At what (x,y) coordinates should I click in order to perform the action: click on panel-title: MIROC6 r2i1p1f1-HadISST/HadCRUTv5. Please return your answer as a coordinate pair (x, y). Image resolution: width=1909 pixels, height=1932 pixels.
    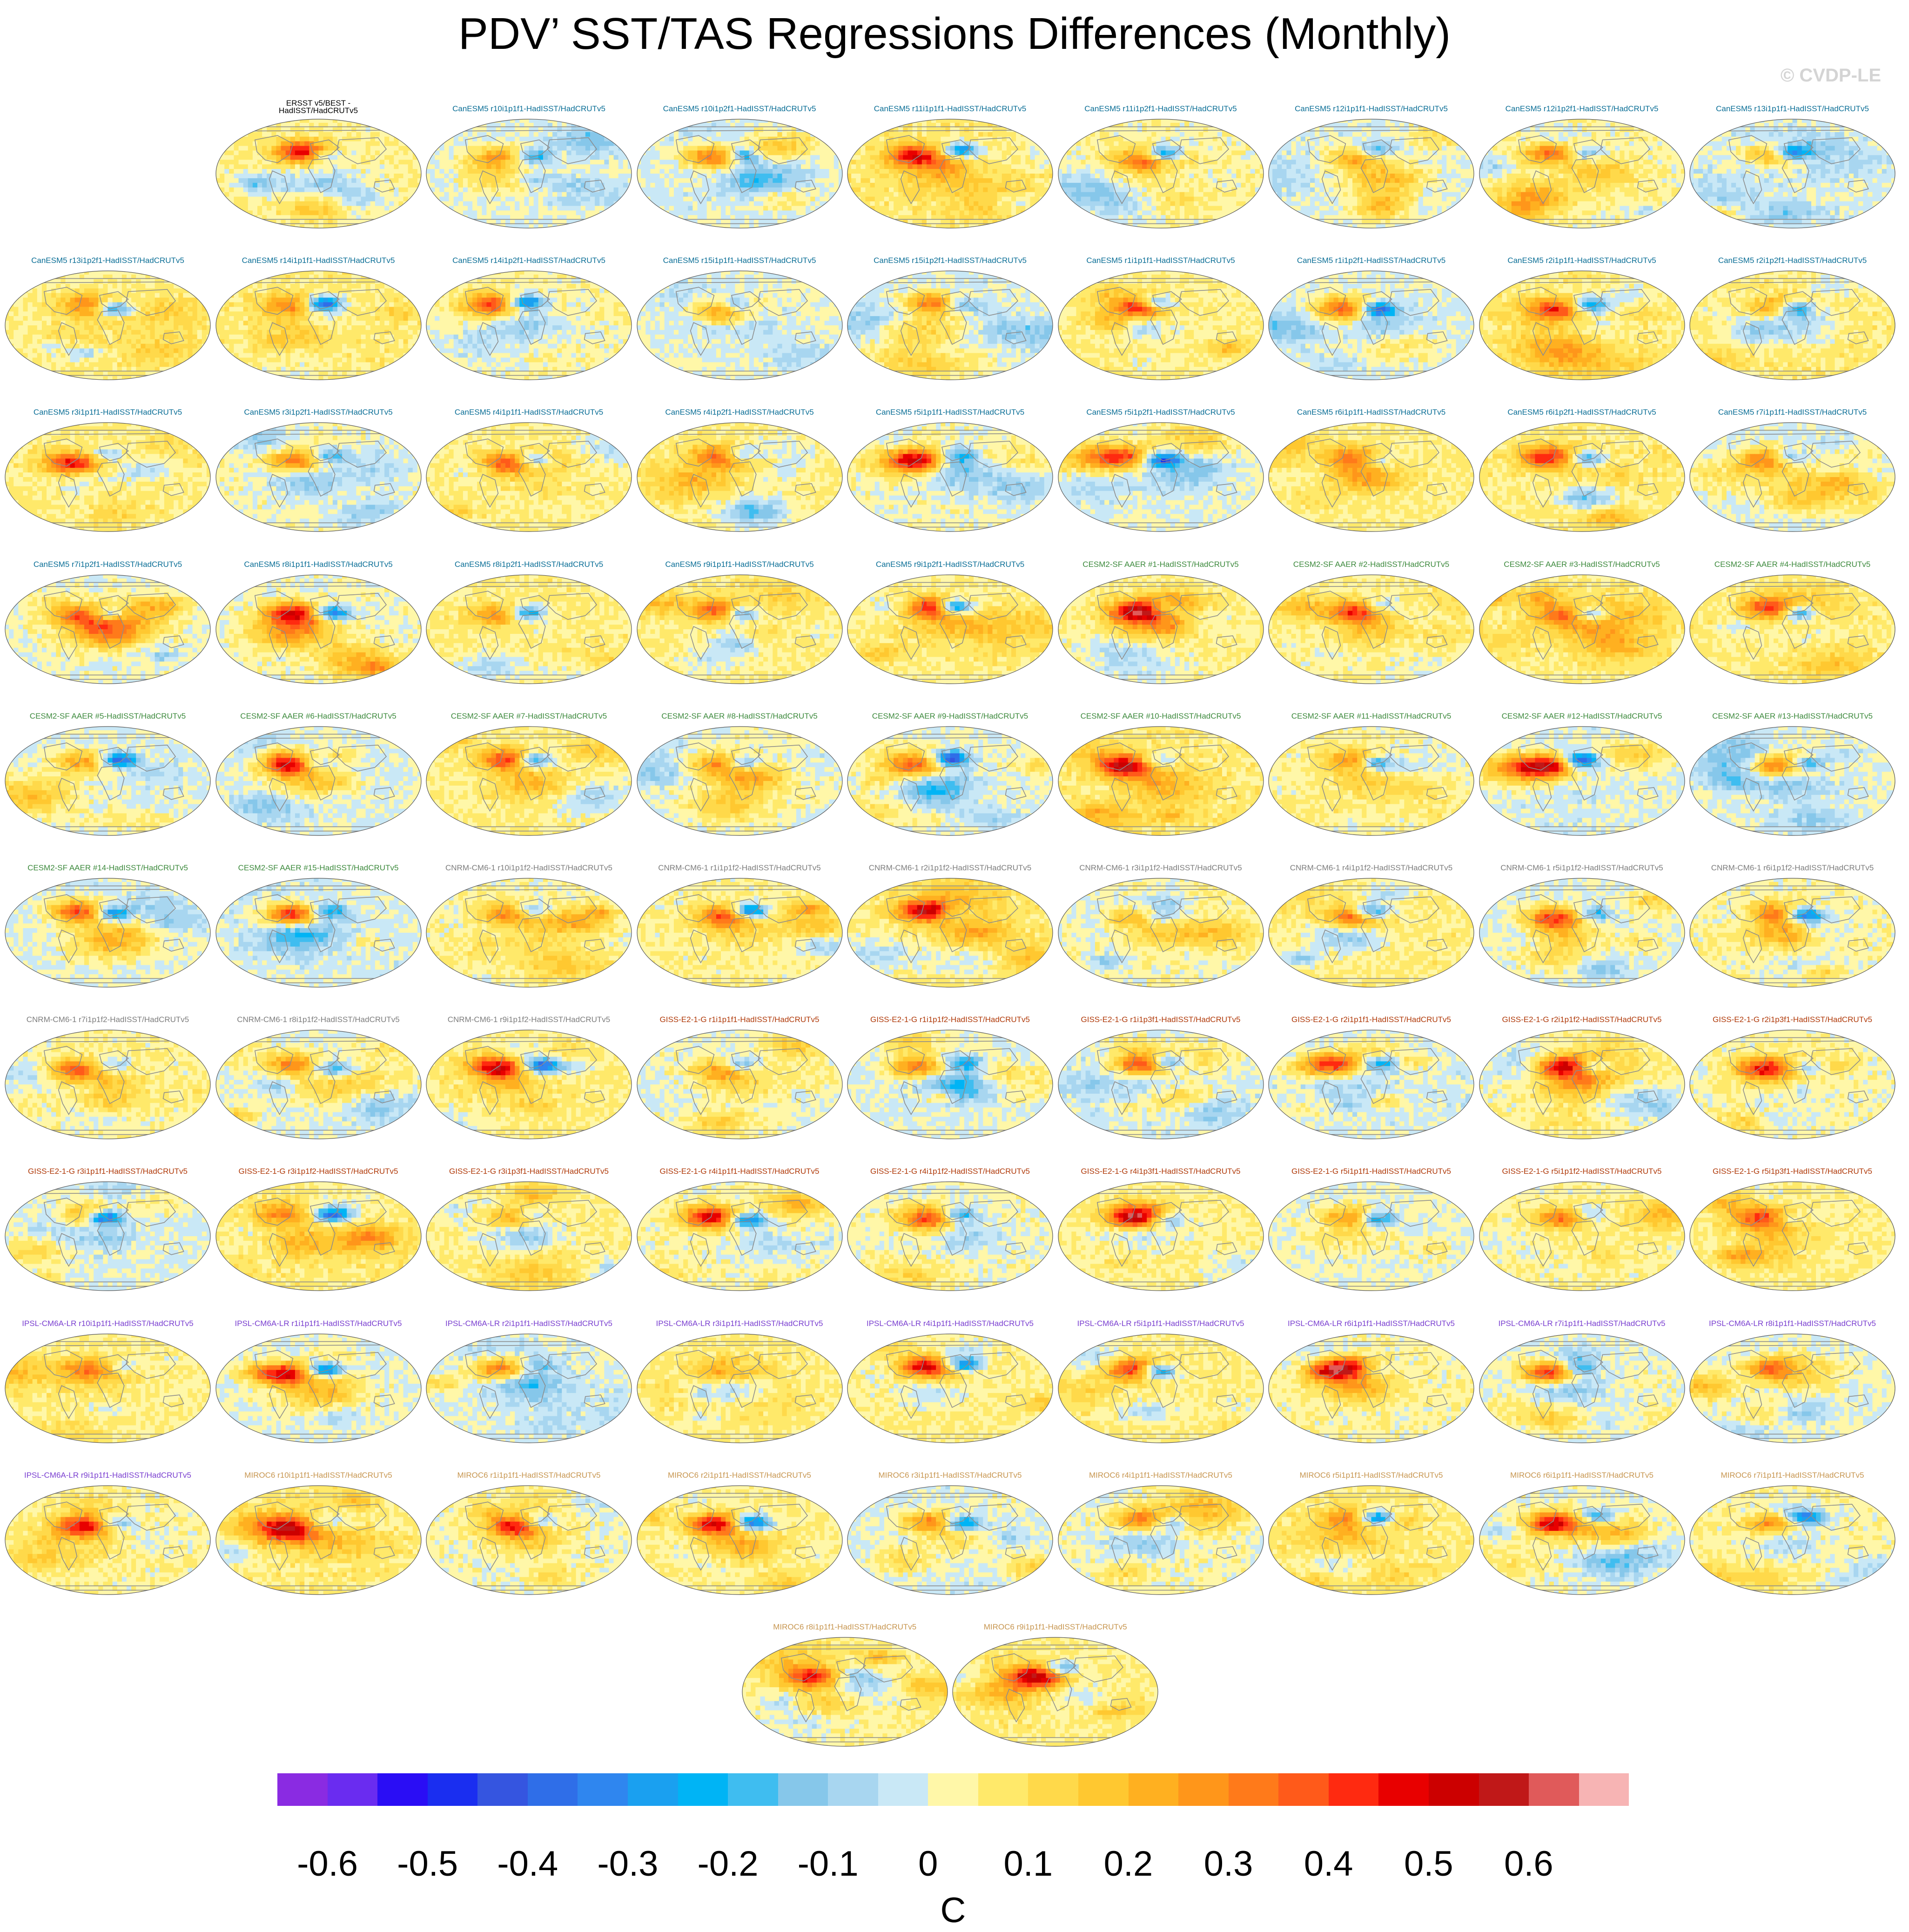
    Looking at the image, I should click on (740, 1475).